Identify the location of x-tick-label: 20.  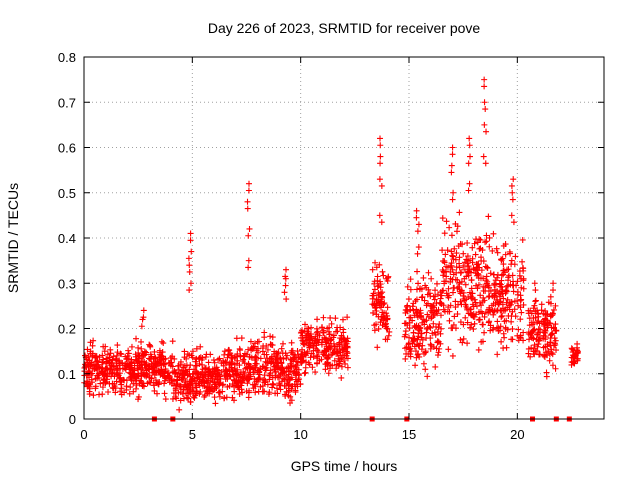
(517, 434).